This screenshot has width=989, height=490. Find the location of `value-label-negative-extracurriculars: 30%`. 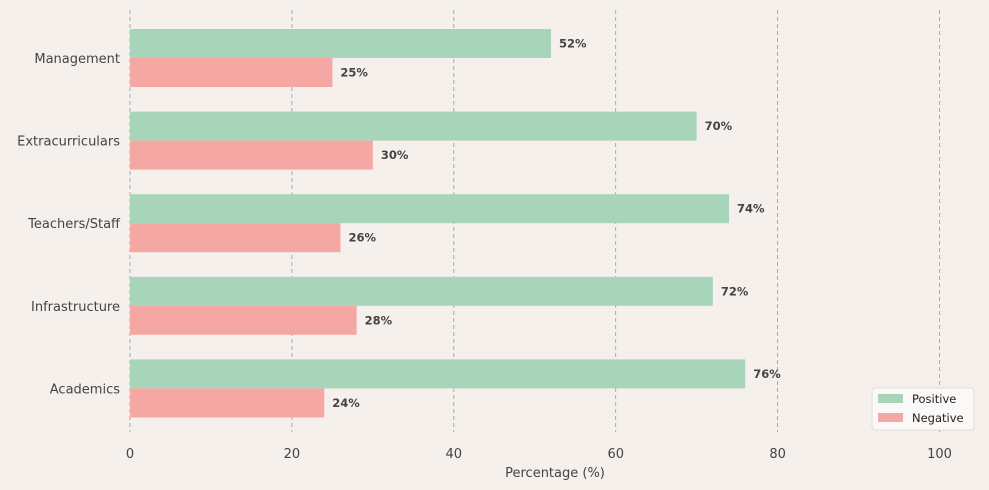

value-label-negative-extracurriculars: 30% is located at coordinates (395, 155).